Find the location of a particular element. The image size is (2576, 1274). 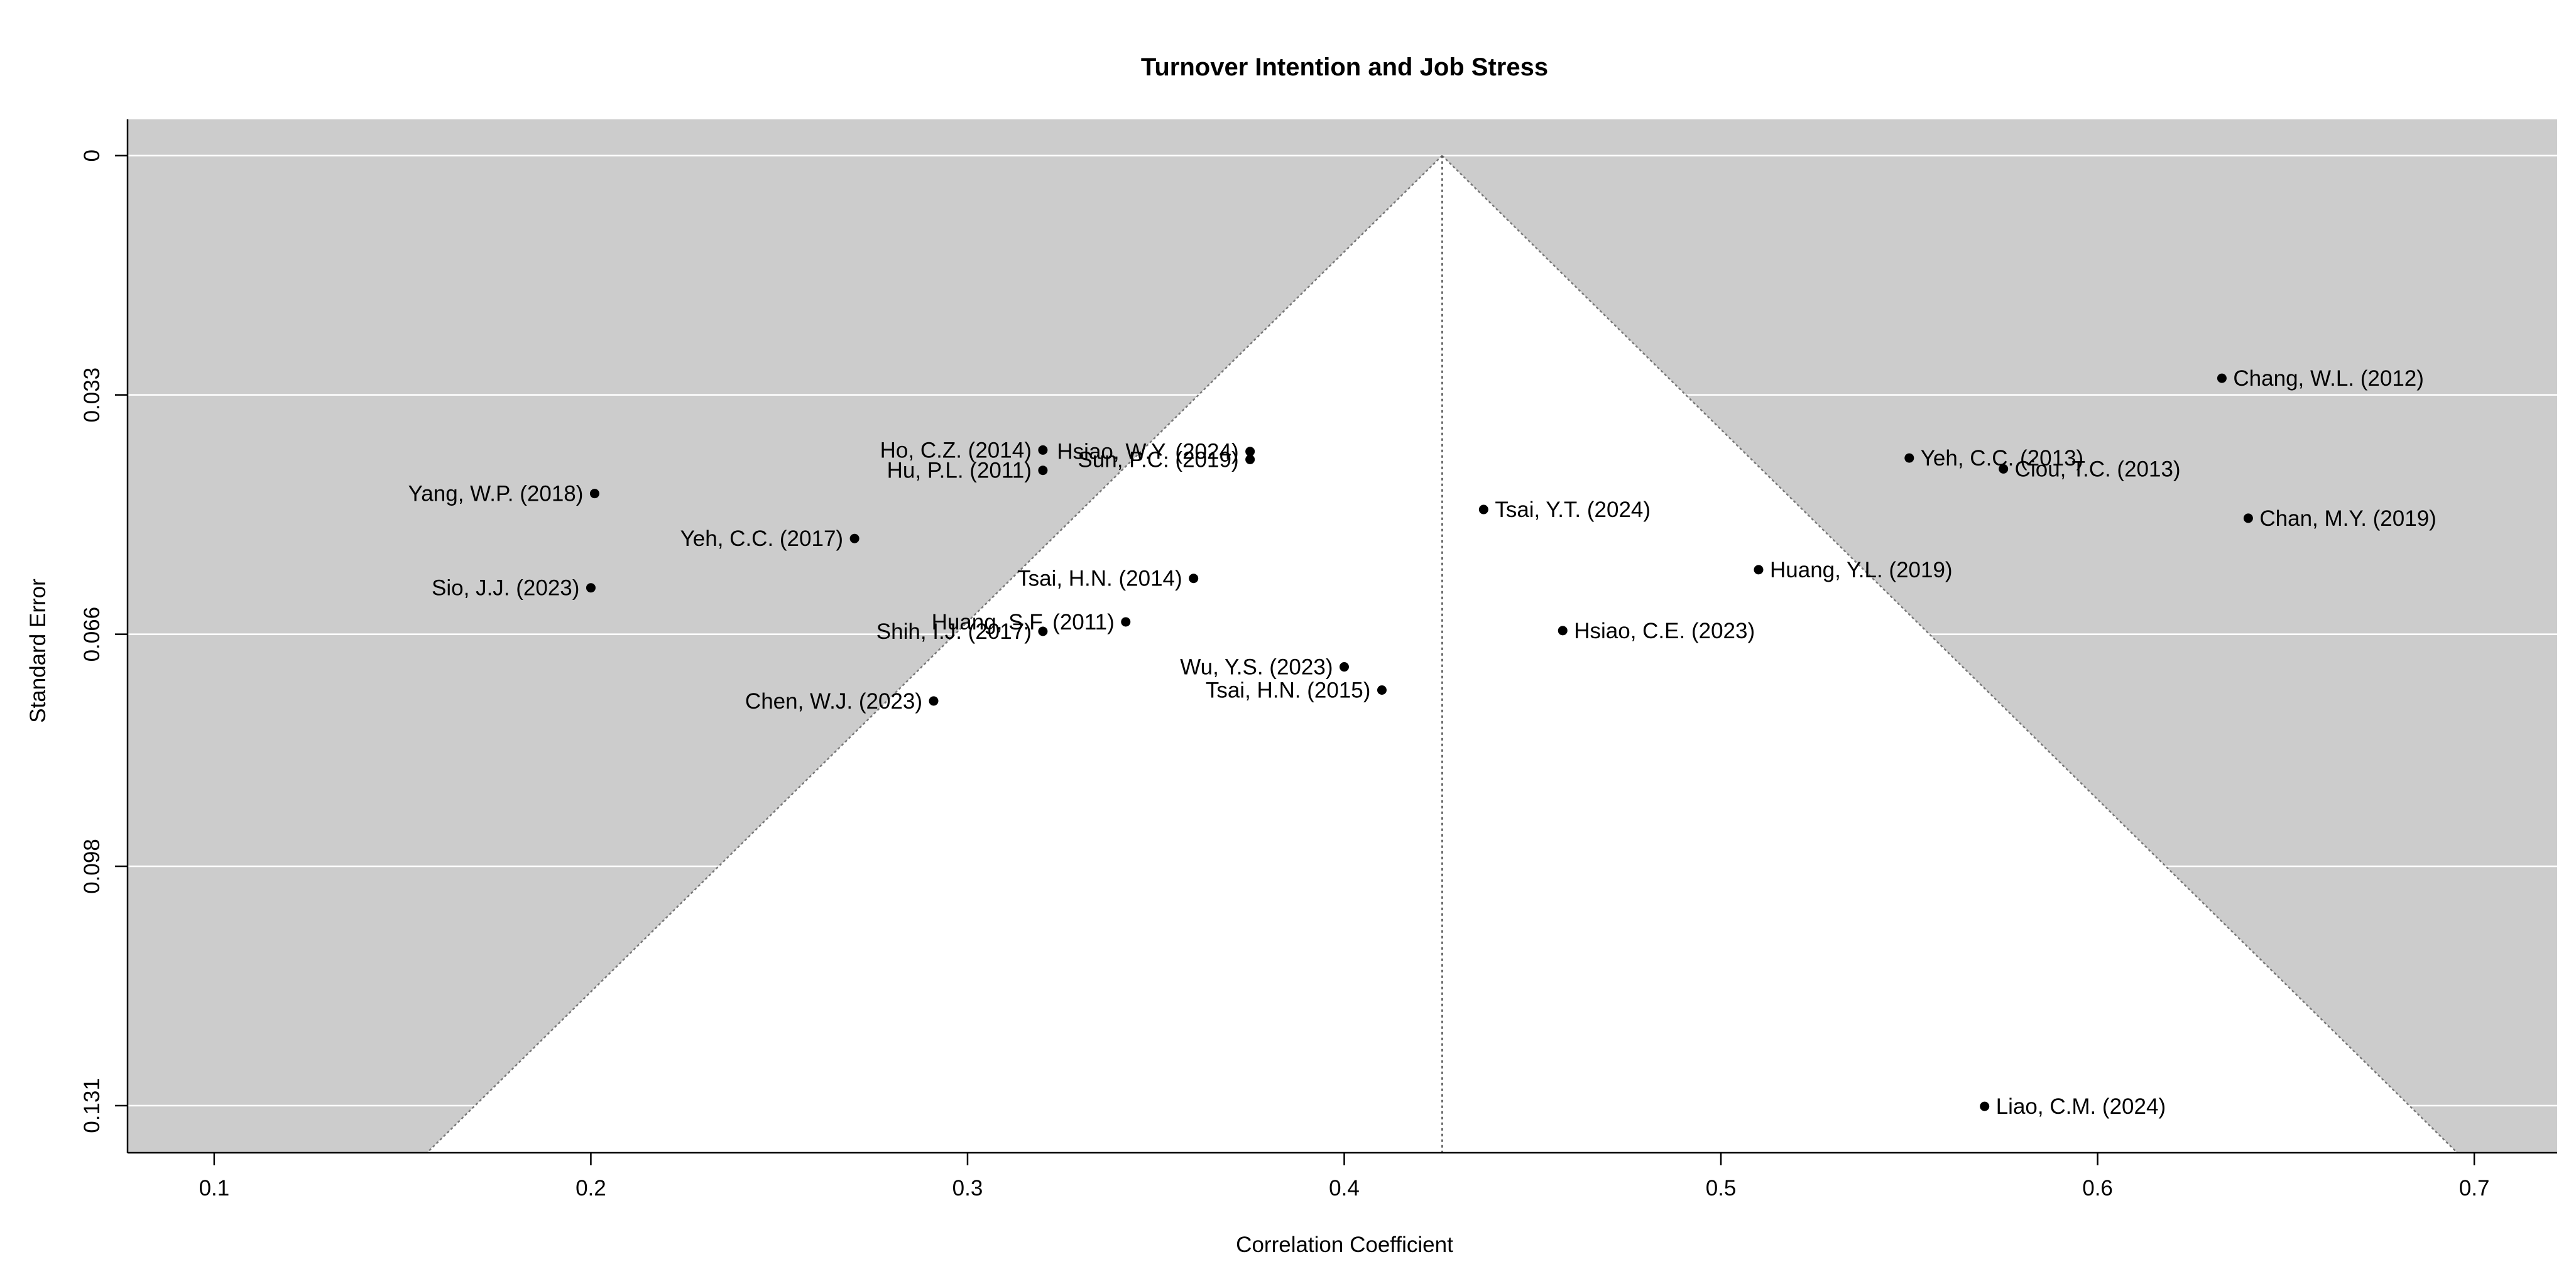

study-point: Wu, Y.S. (2023) is located at coordinates (1264, 667).